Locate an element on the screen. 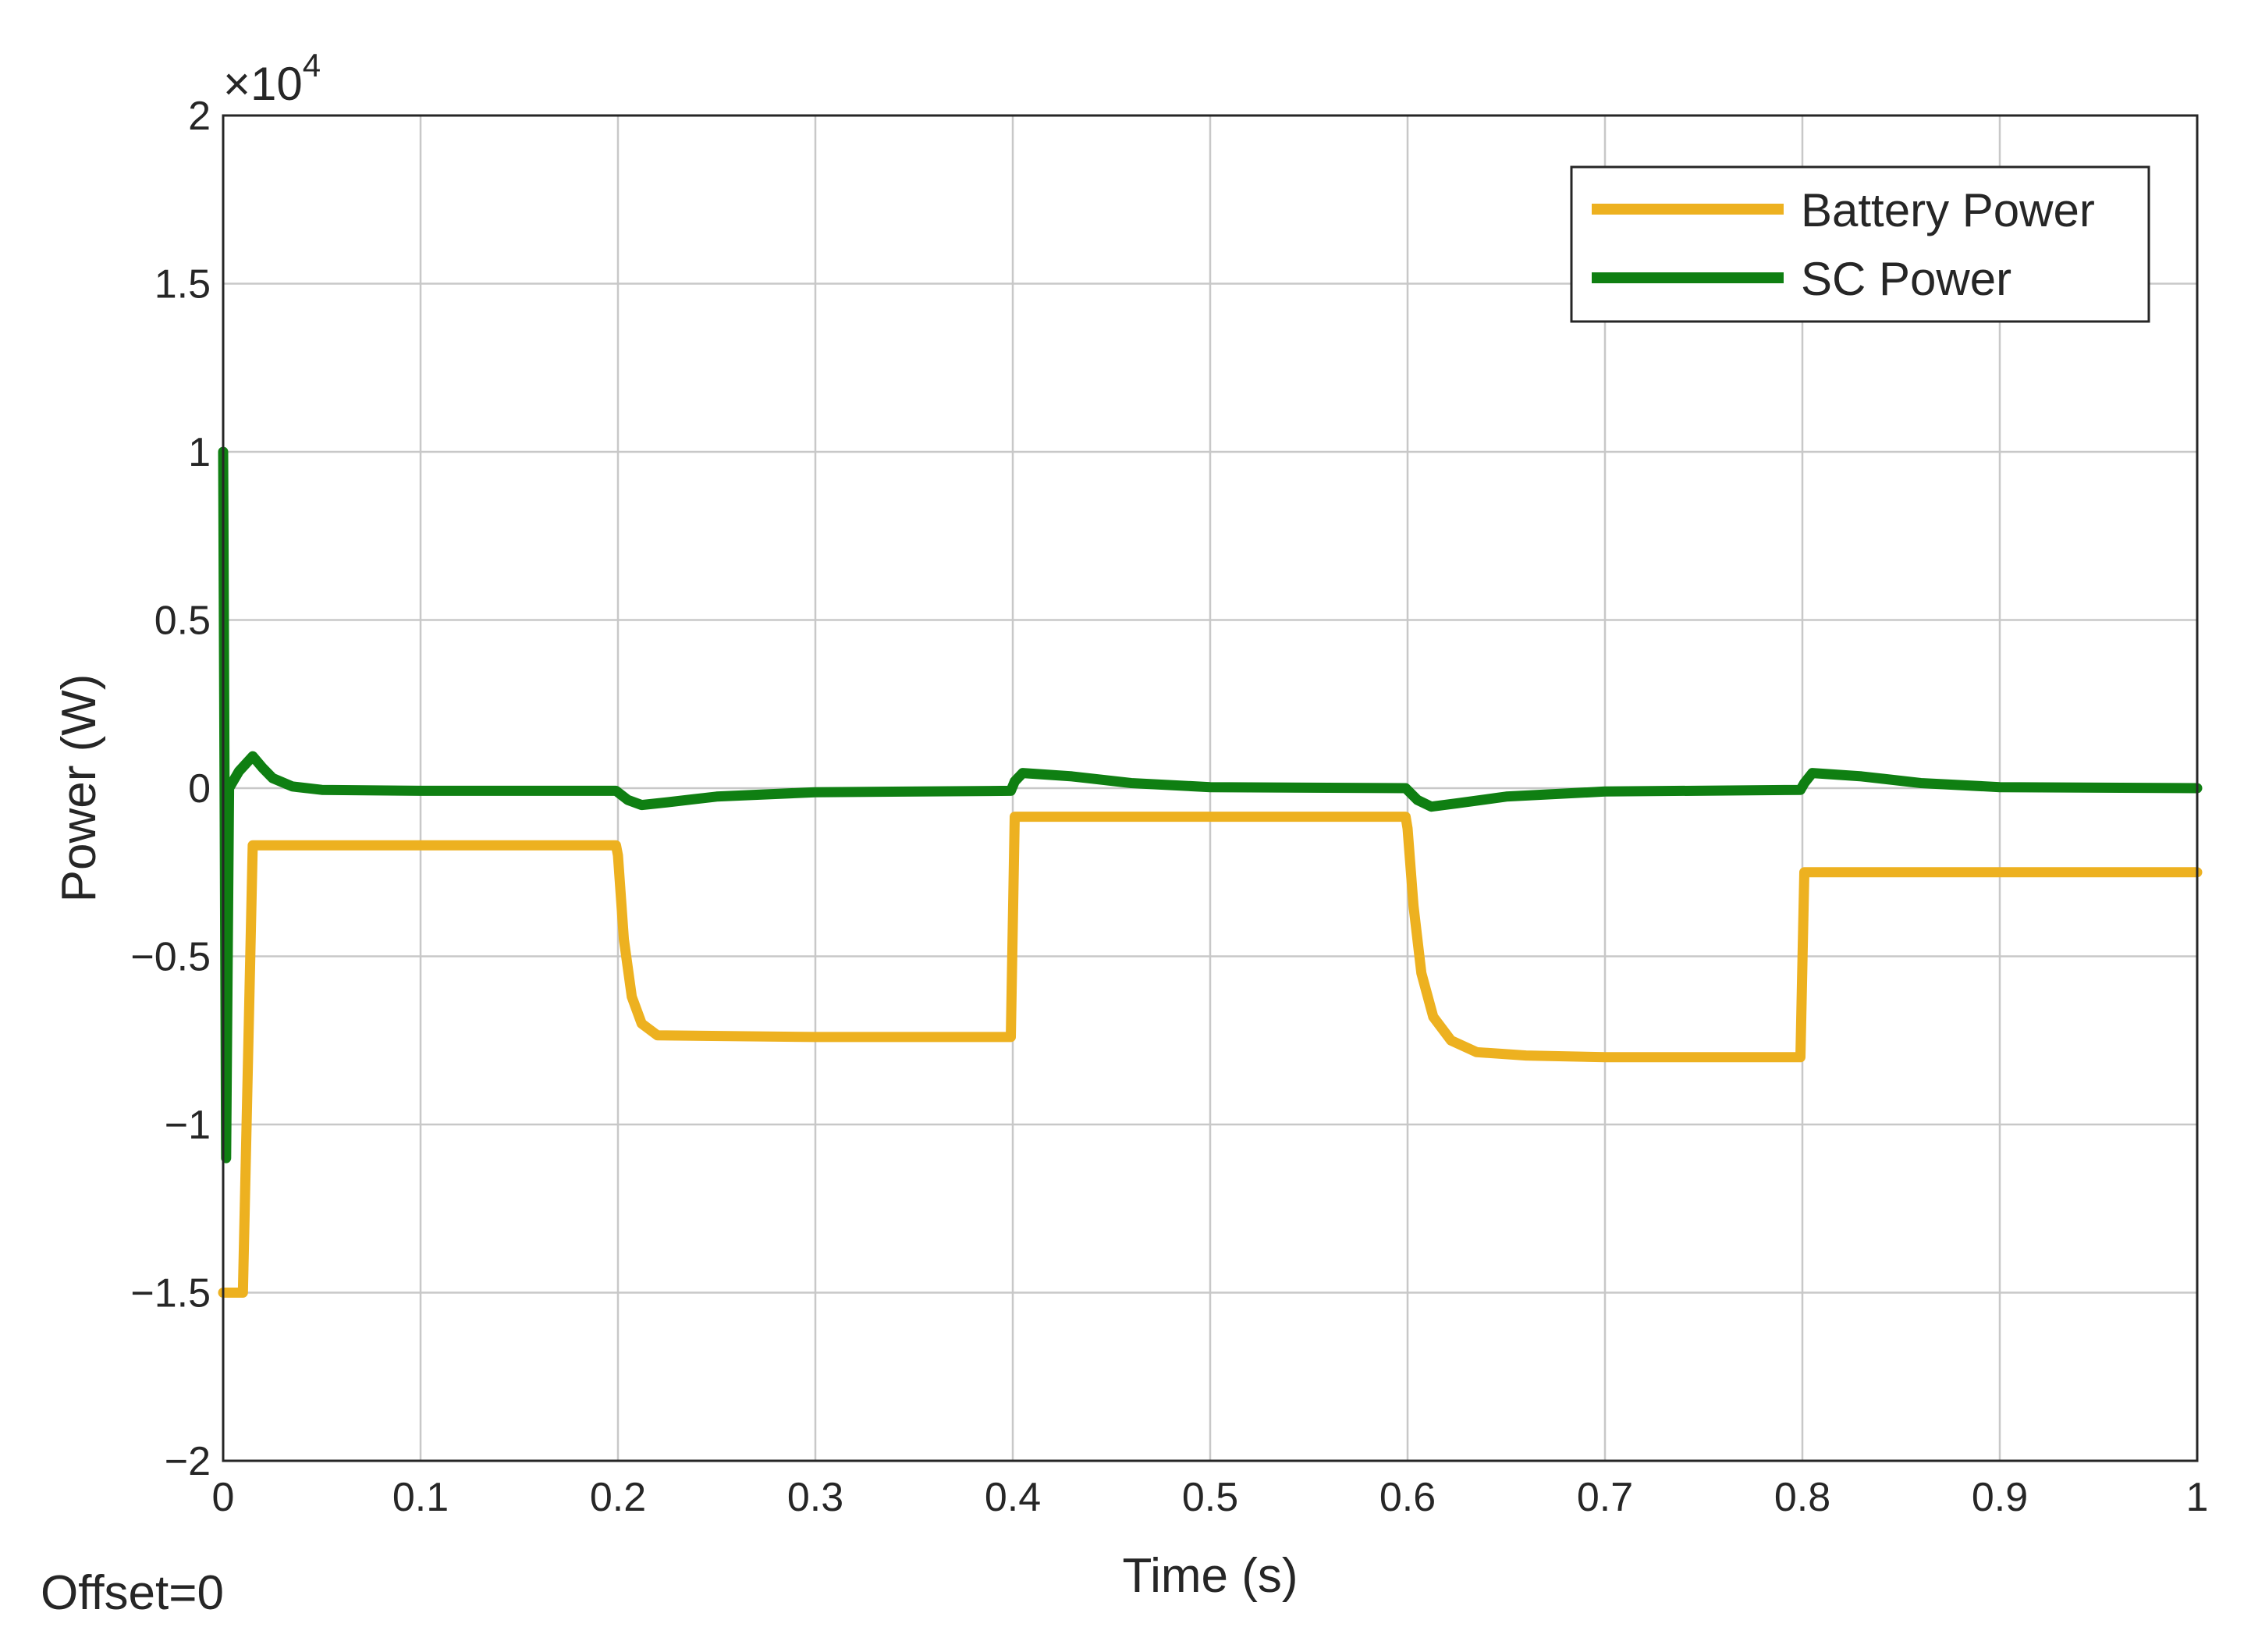 Image resolution: width=2244 pixels, height=1652 pixels. offset-annotation: Offset=0 is located at coordinates (132, 1593).